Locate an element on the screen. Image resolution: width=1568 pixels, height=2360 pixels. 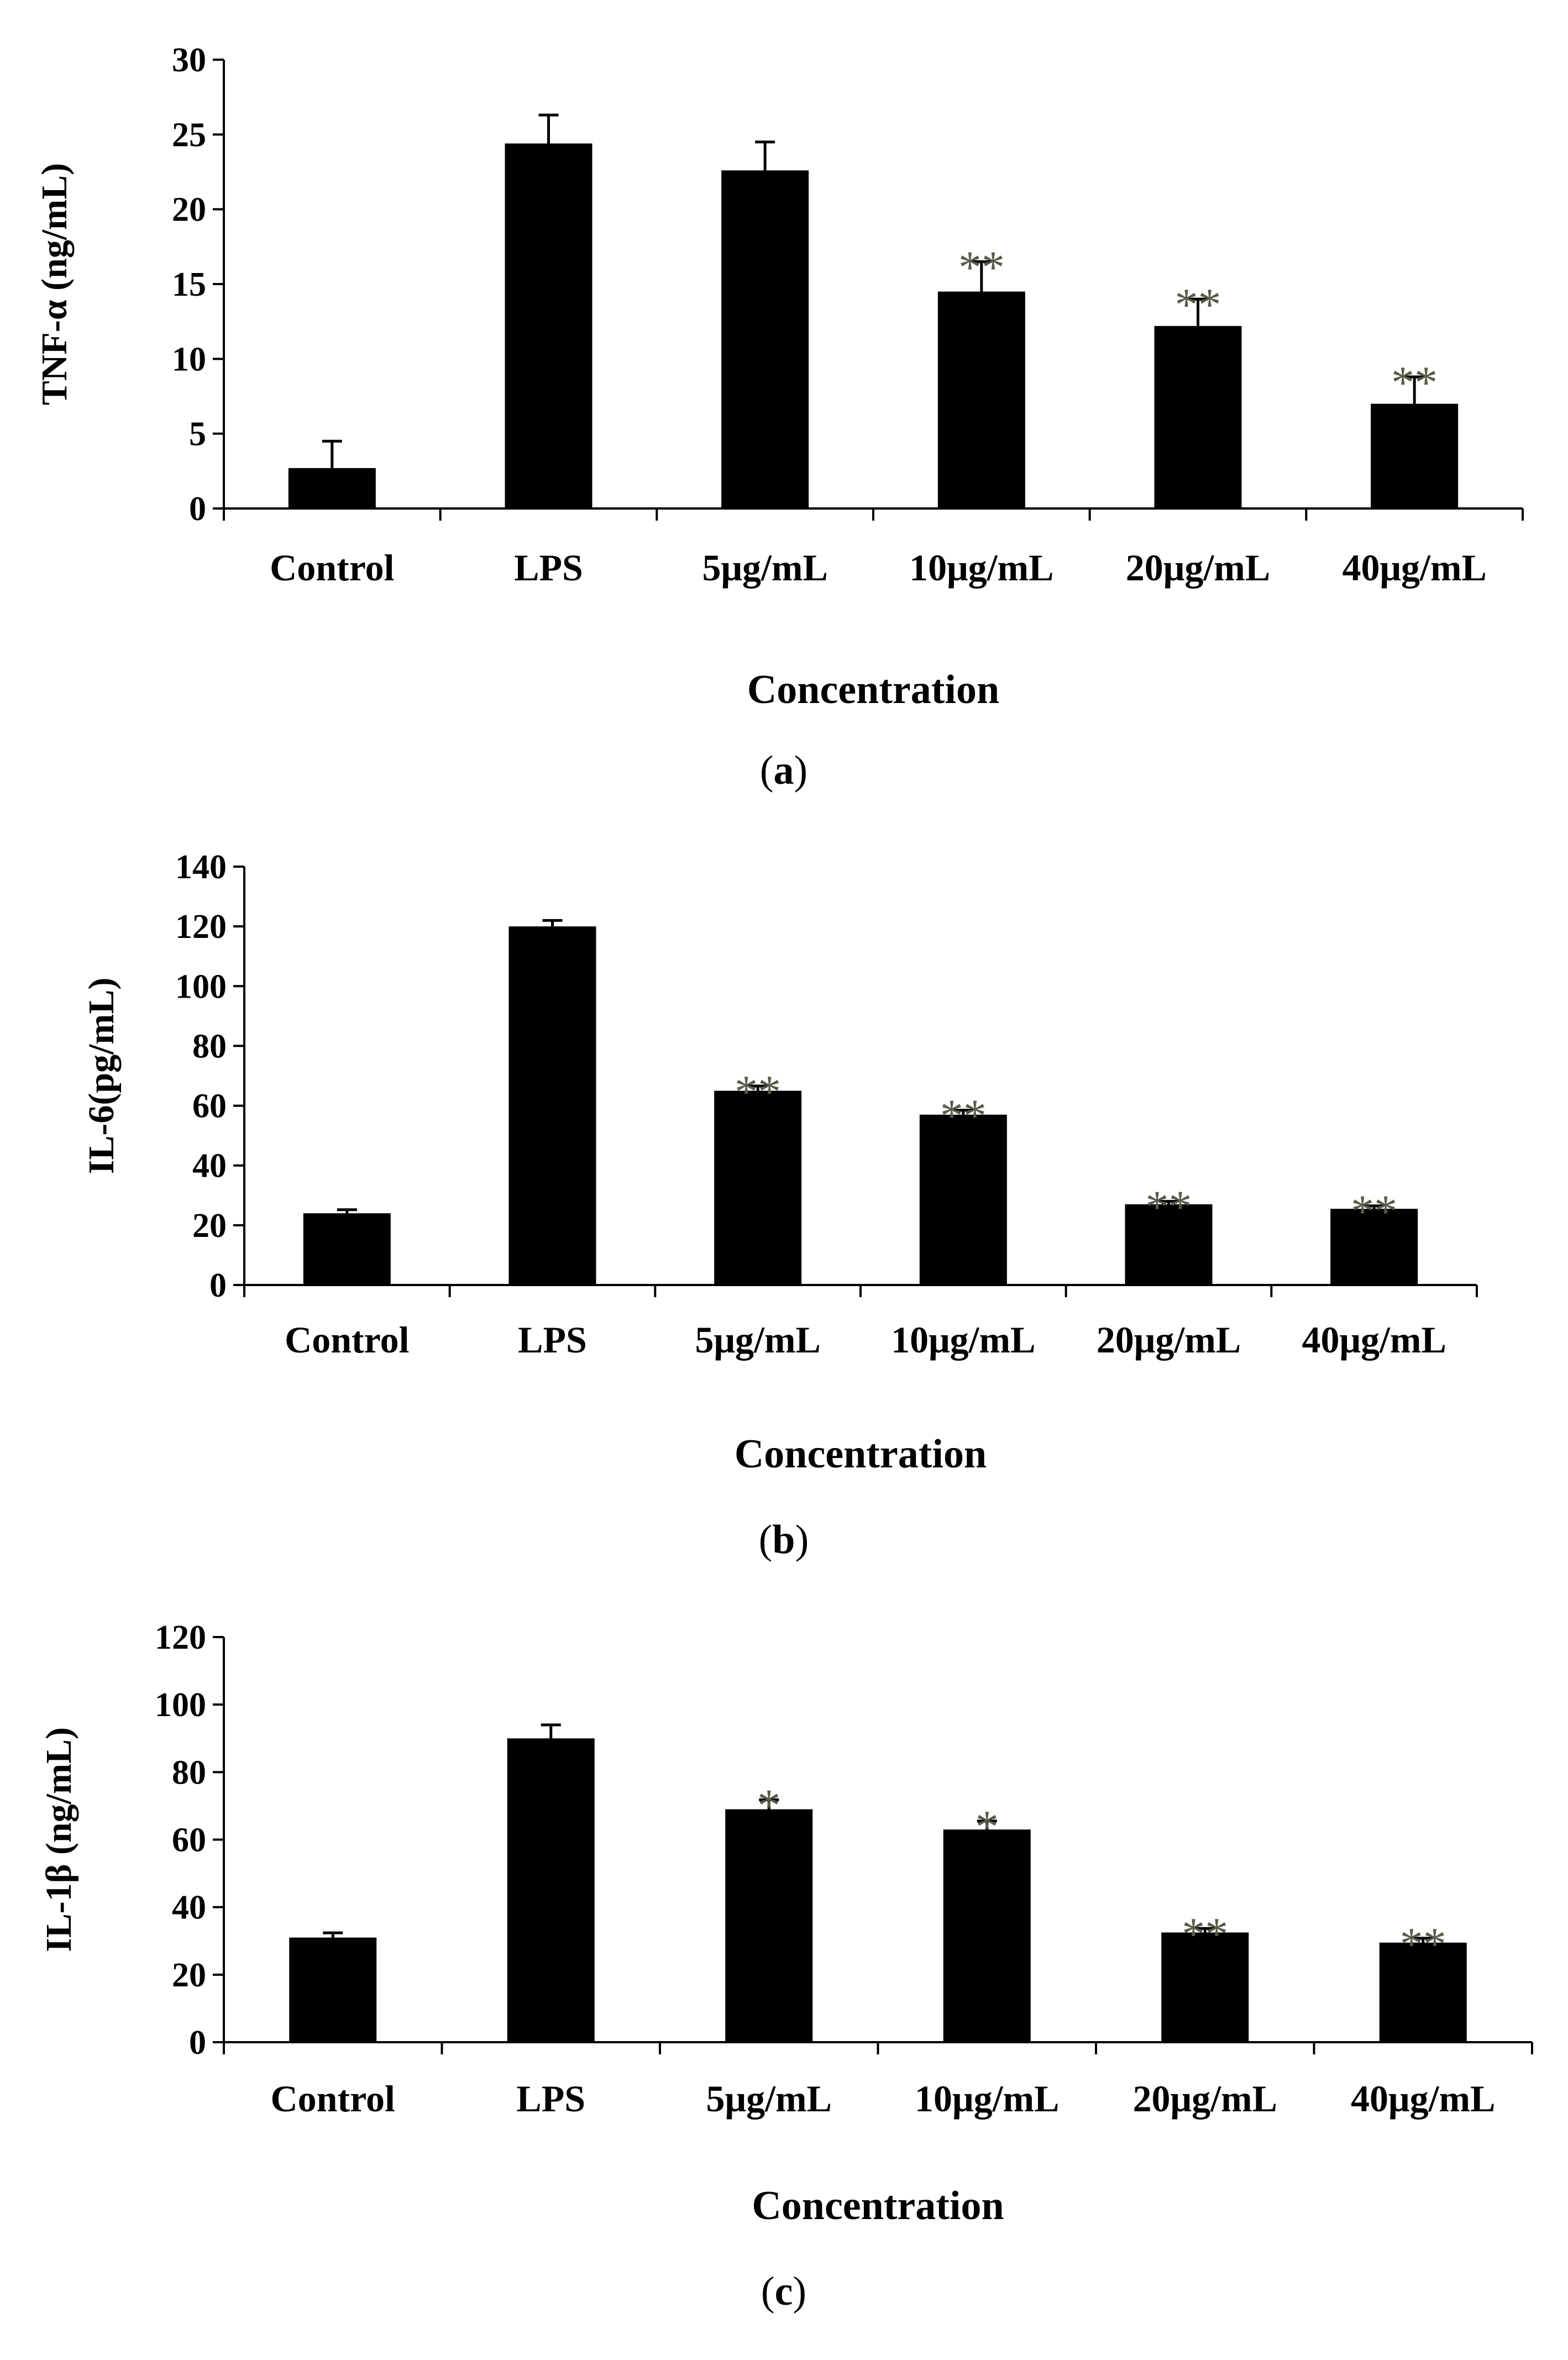
y-tick-label: 10 is located at coordinates (189, 359).